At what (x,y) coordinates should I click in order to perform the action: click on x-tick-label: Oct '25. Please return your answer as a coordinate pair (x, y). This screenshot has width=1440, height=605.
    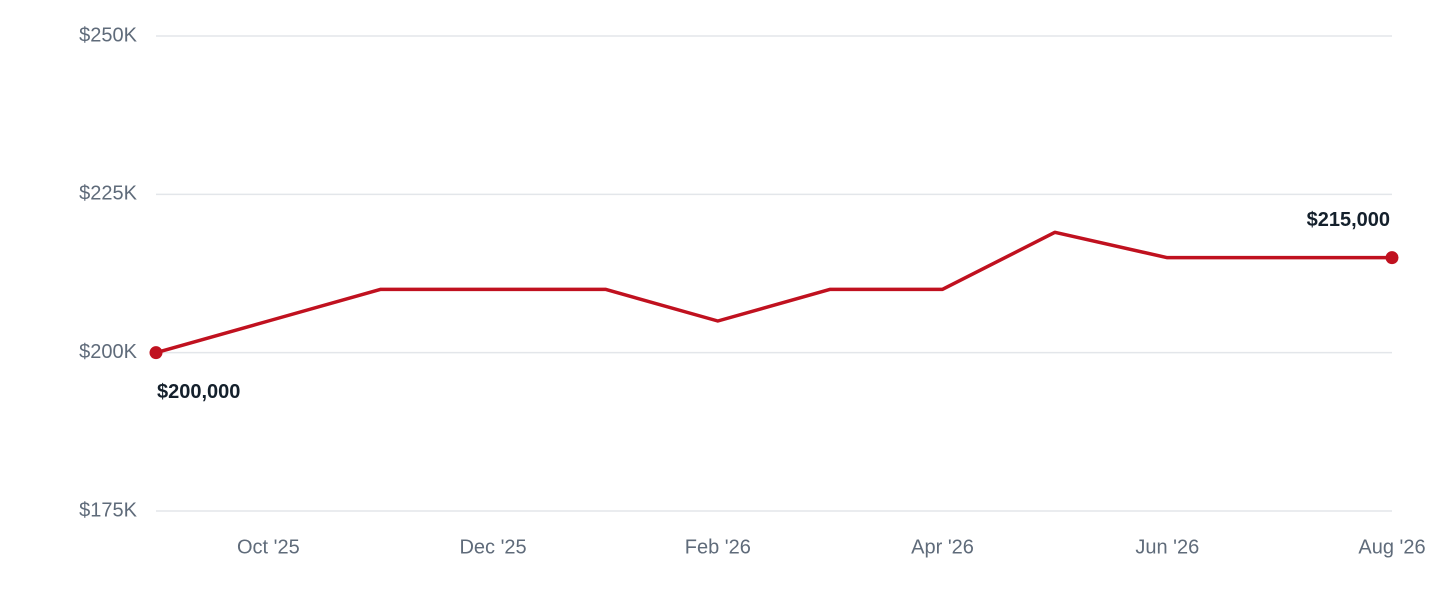
    Looking at the image, I should click on (268, 547).